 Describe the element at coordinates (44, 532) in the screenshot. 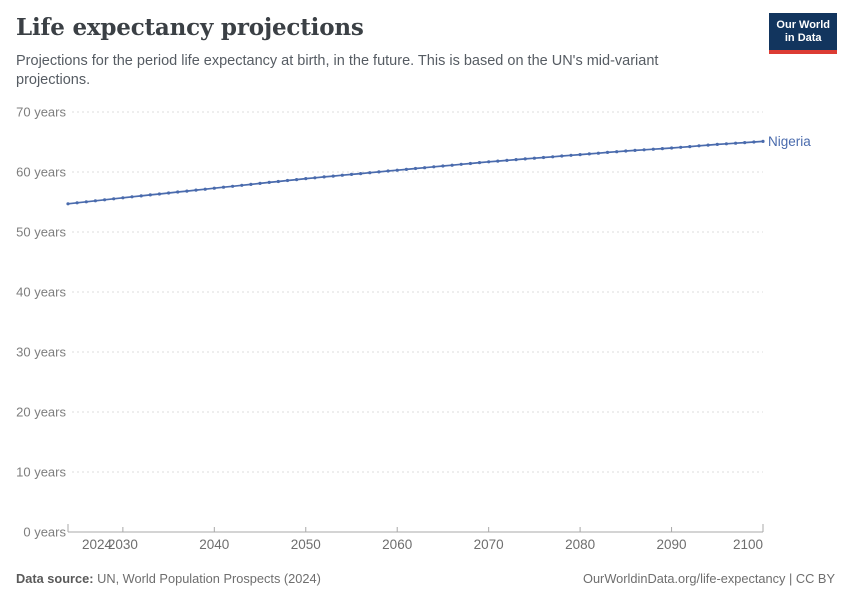

I see `y-axis-label: 0 years` at that location.